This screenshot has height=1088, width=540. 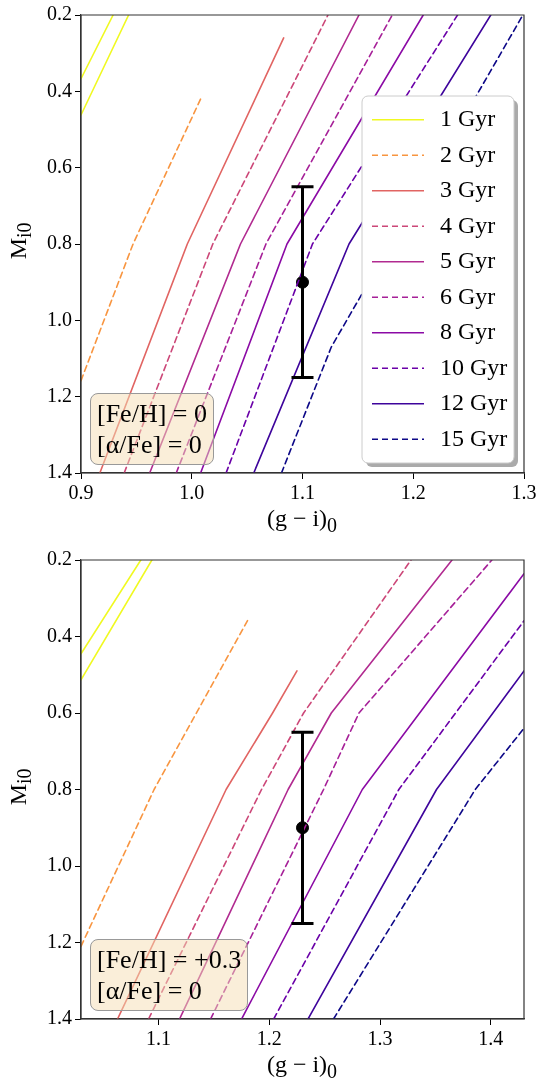 What do you see at coordinates (474, 402) in the screenshot?
I see `legend-label: 12 Gyr` at bounding box center [474, 402].